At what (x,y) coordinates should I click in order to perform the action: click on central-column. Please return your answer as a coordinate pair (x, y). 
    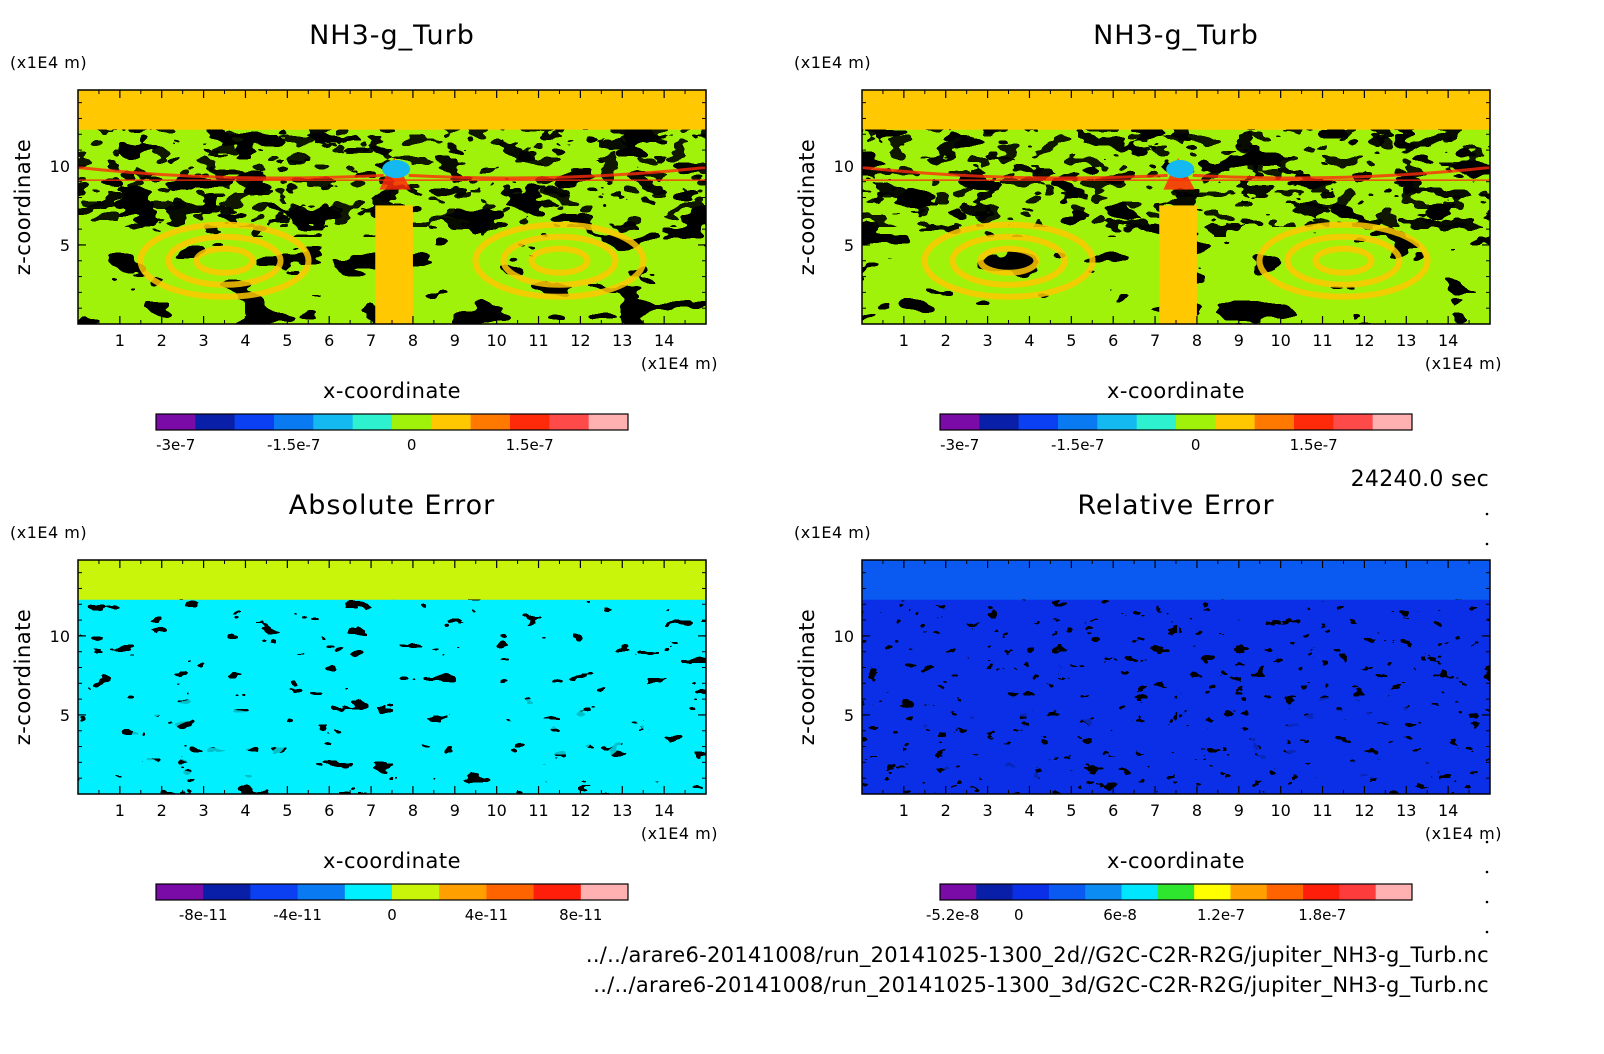
    Looking at the image, I should click on (1178, 264).